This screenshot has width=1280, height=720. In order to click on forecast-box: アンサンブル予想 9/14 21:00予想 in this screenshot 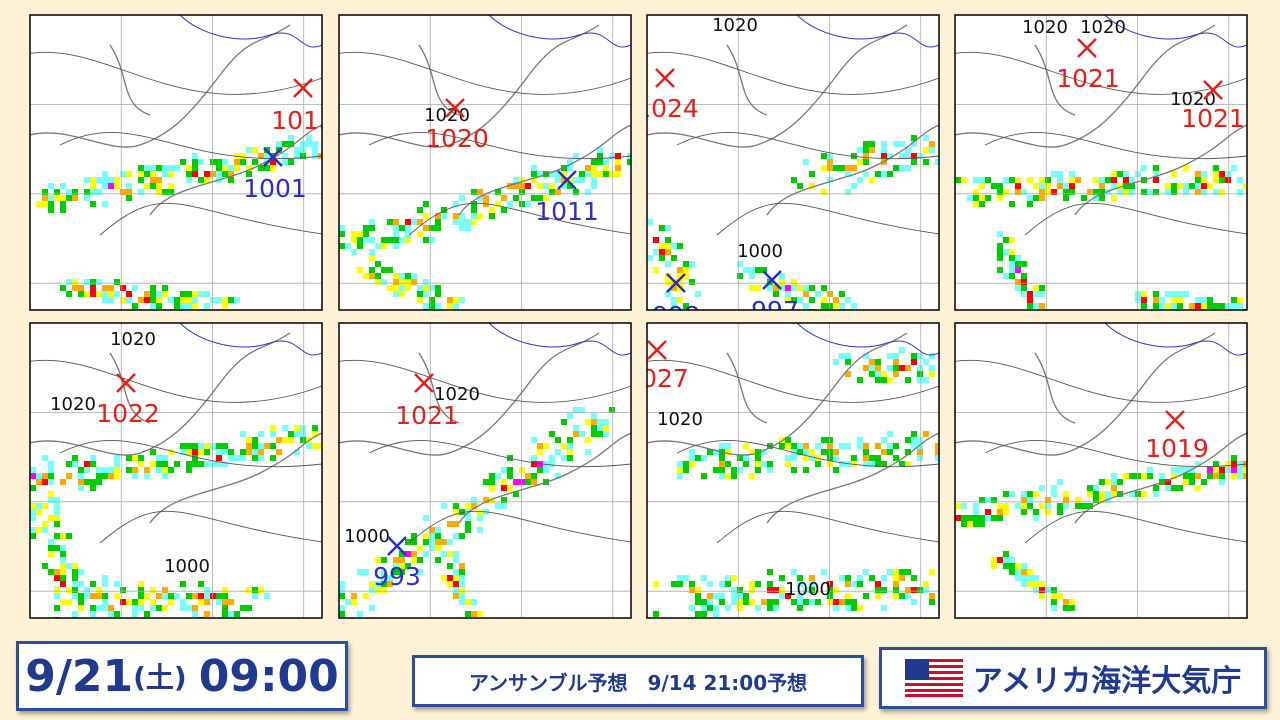, I will do `click(638, 681)`.